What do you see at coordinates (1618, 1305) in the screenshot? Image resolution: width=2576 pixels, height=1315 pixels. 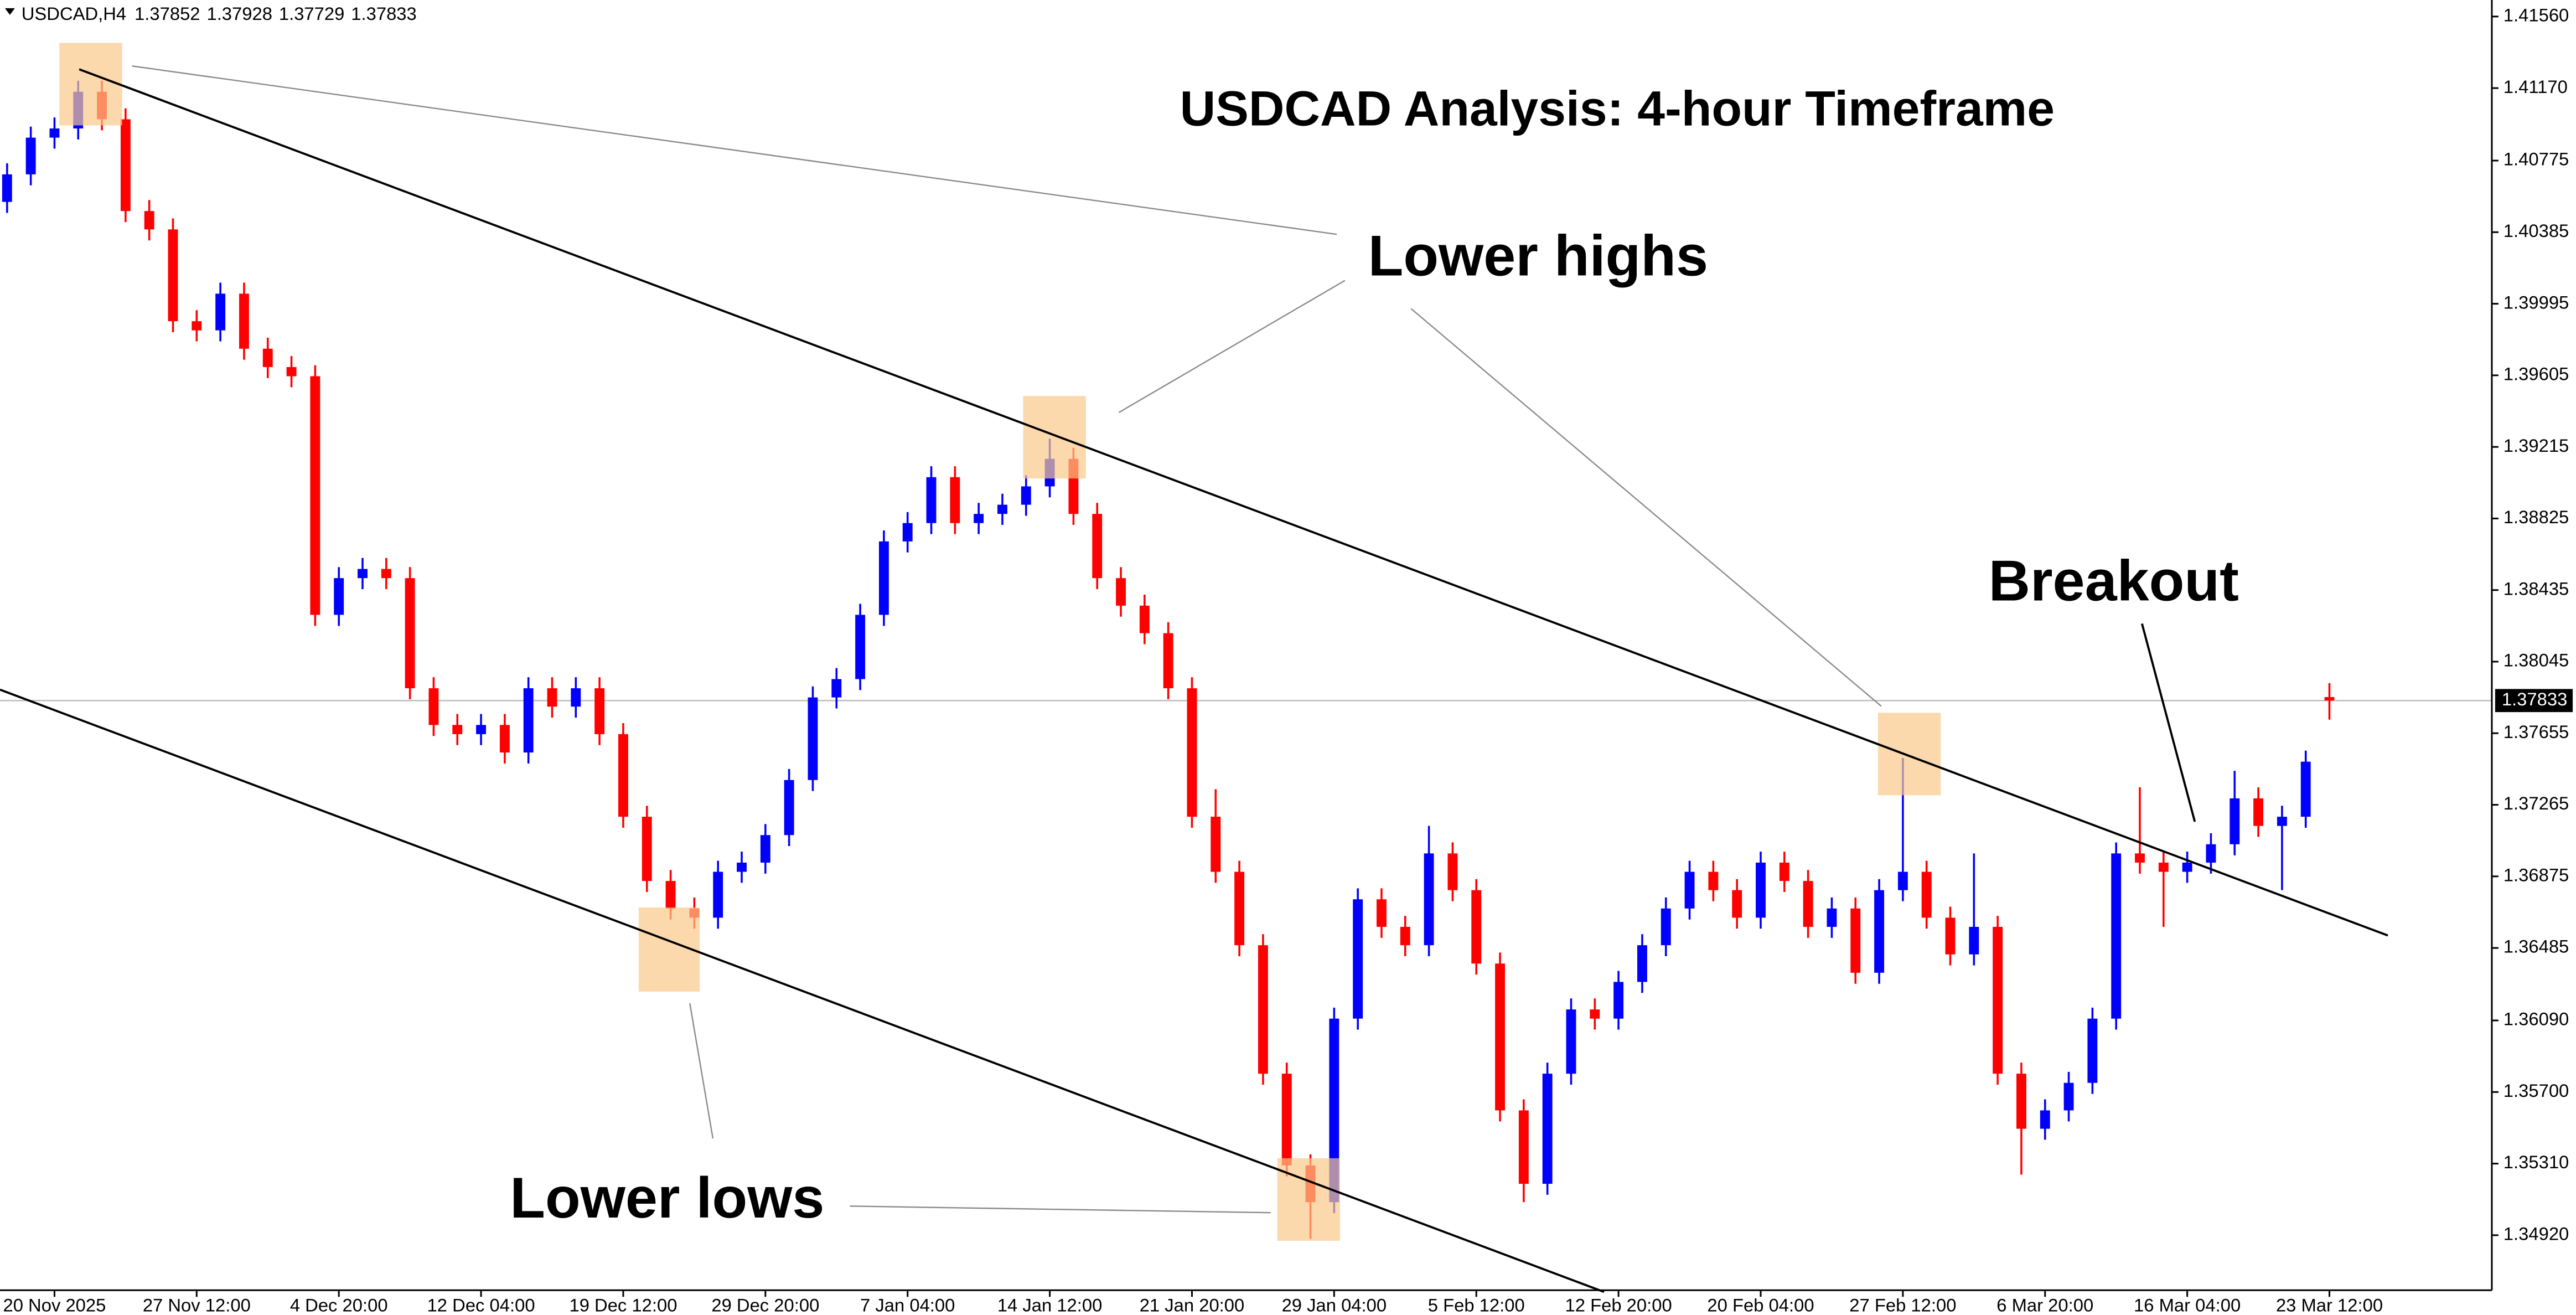 I see `x-tick-label: 12 Feb 20:00` at bounding box center [1618, 1305].